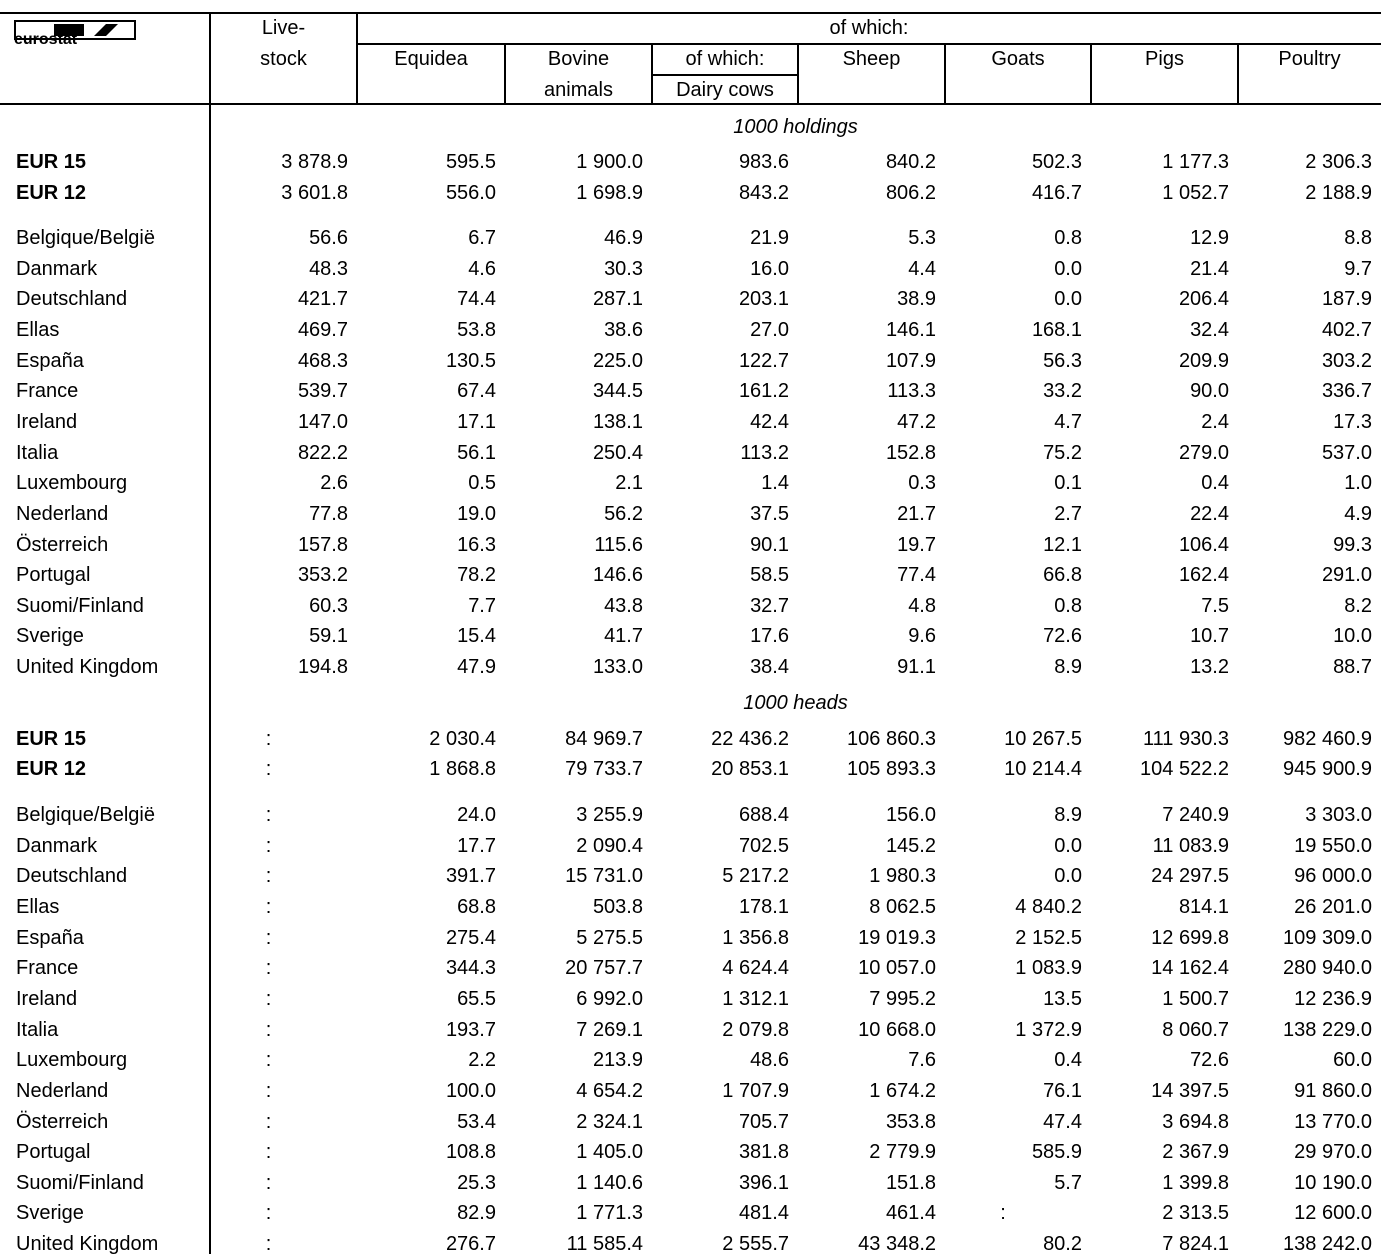  I want to click on cell: 130.5, so click(470, 360).